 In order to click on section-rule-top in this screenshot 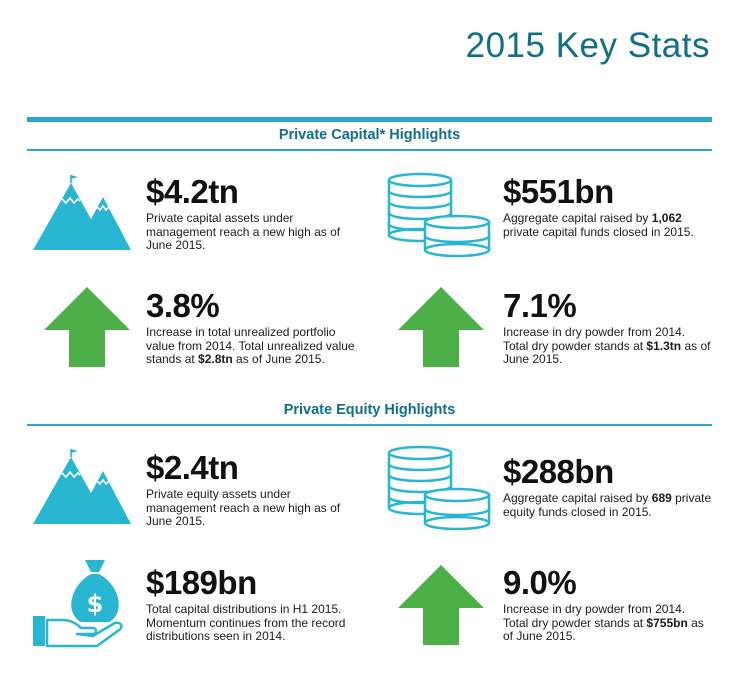, I will do `click(369, 119)`.